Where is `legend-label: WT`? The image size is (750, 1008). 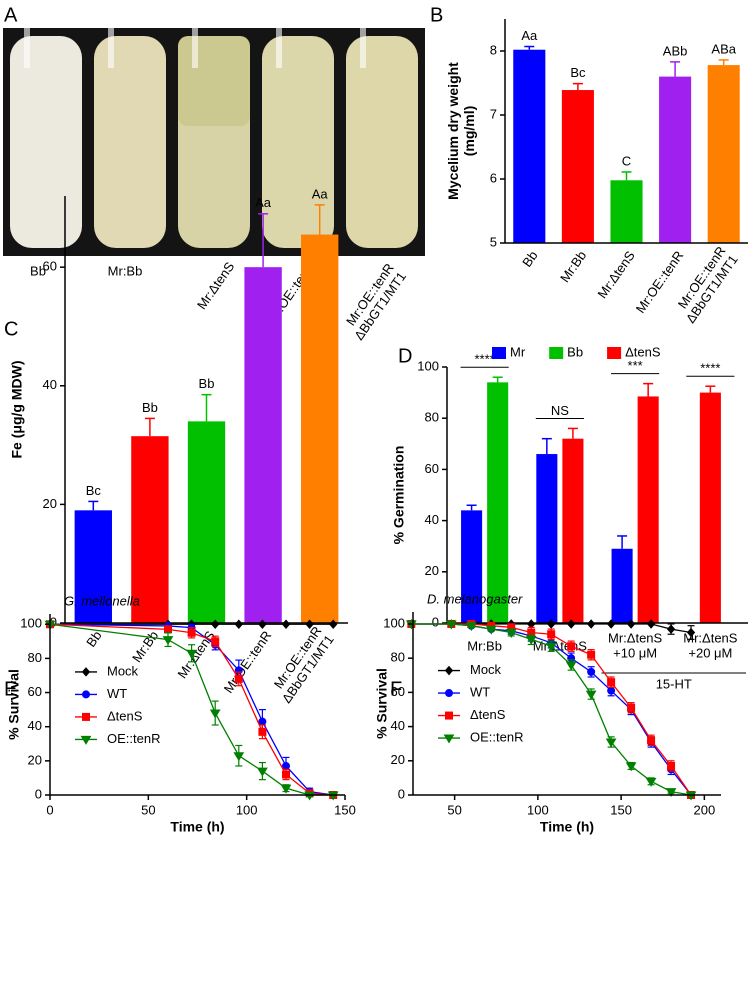 legend-label: WT is located at coordinates (480, 691).